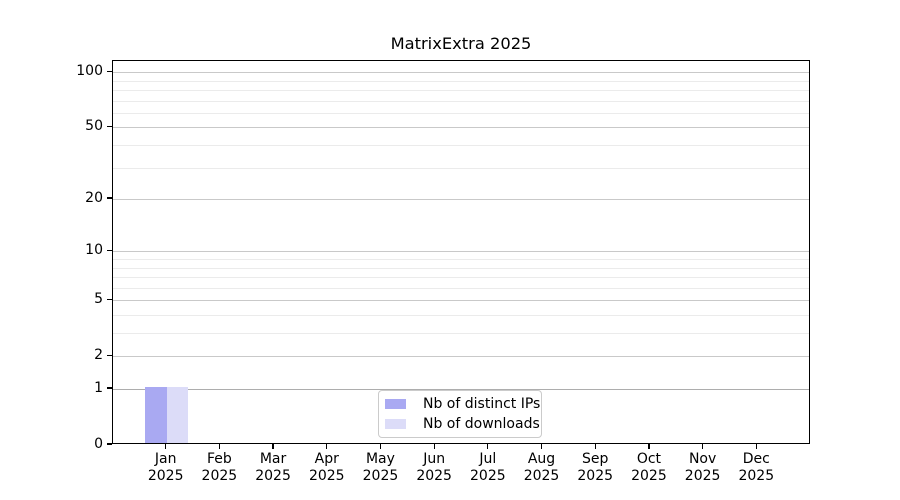 This screenshot has height=500, width=900. I want to click on x-tick-month: May, so click(380, 459).